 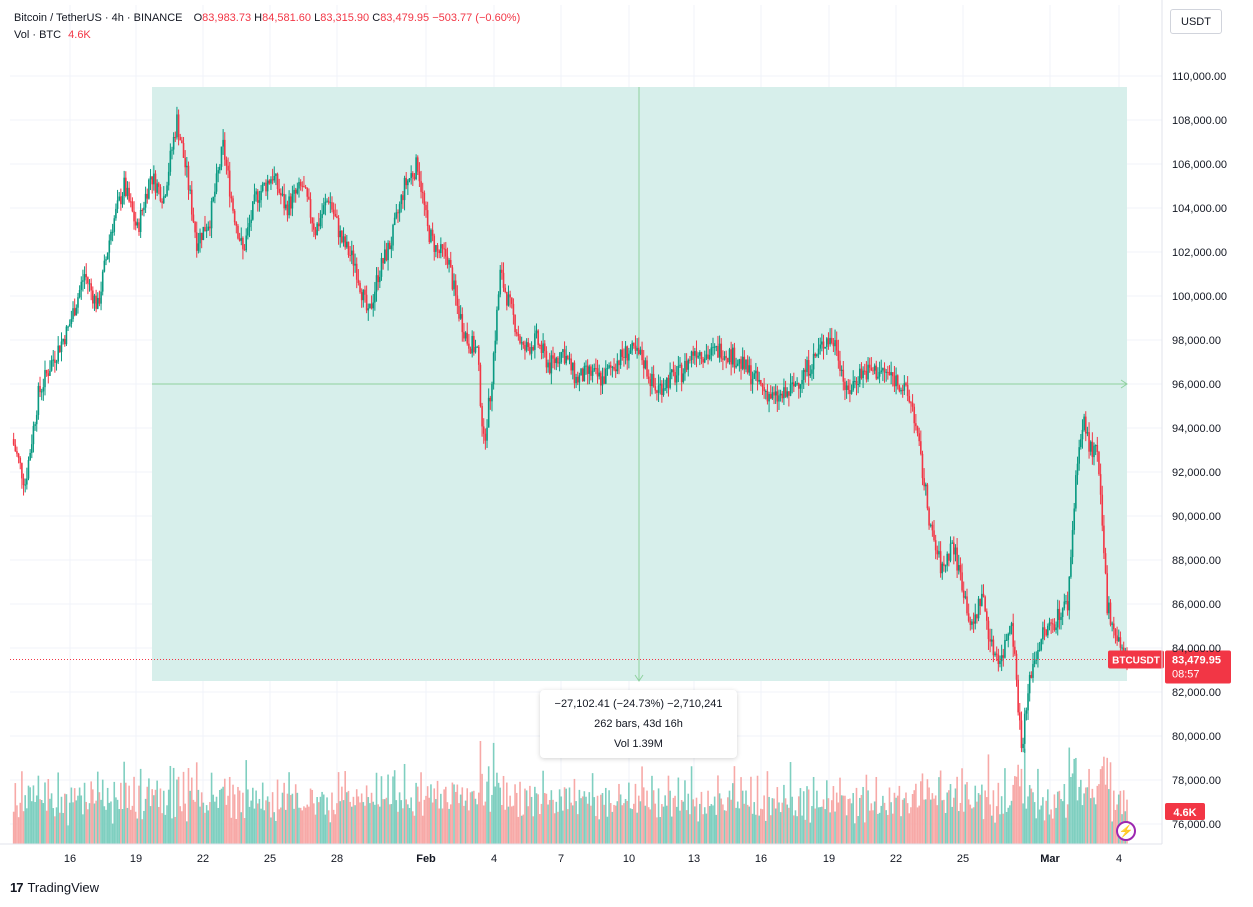 I want to click on measure-bars: 262 bars, 43d 16h, so click(x=638, y=724).